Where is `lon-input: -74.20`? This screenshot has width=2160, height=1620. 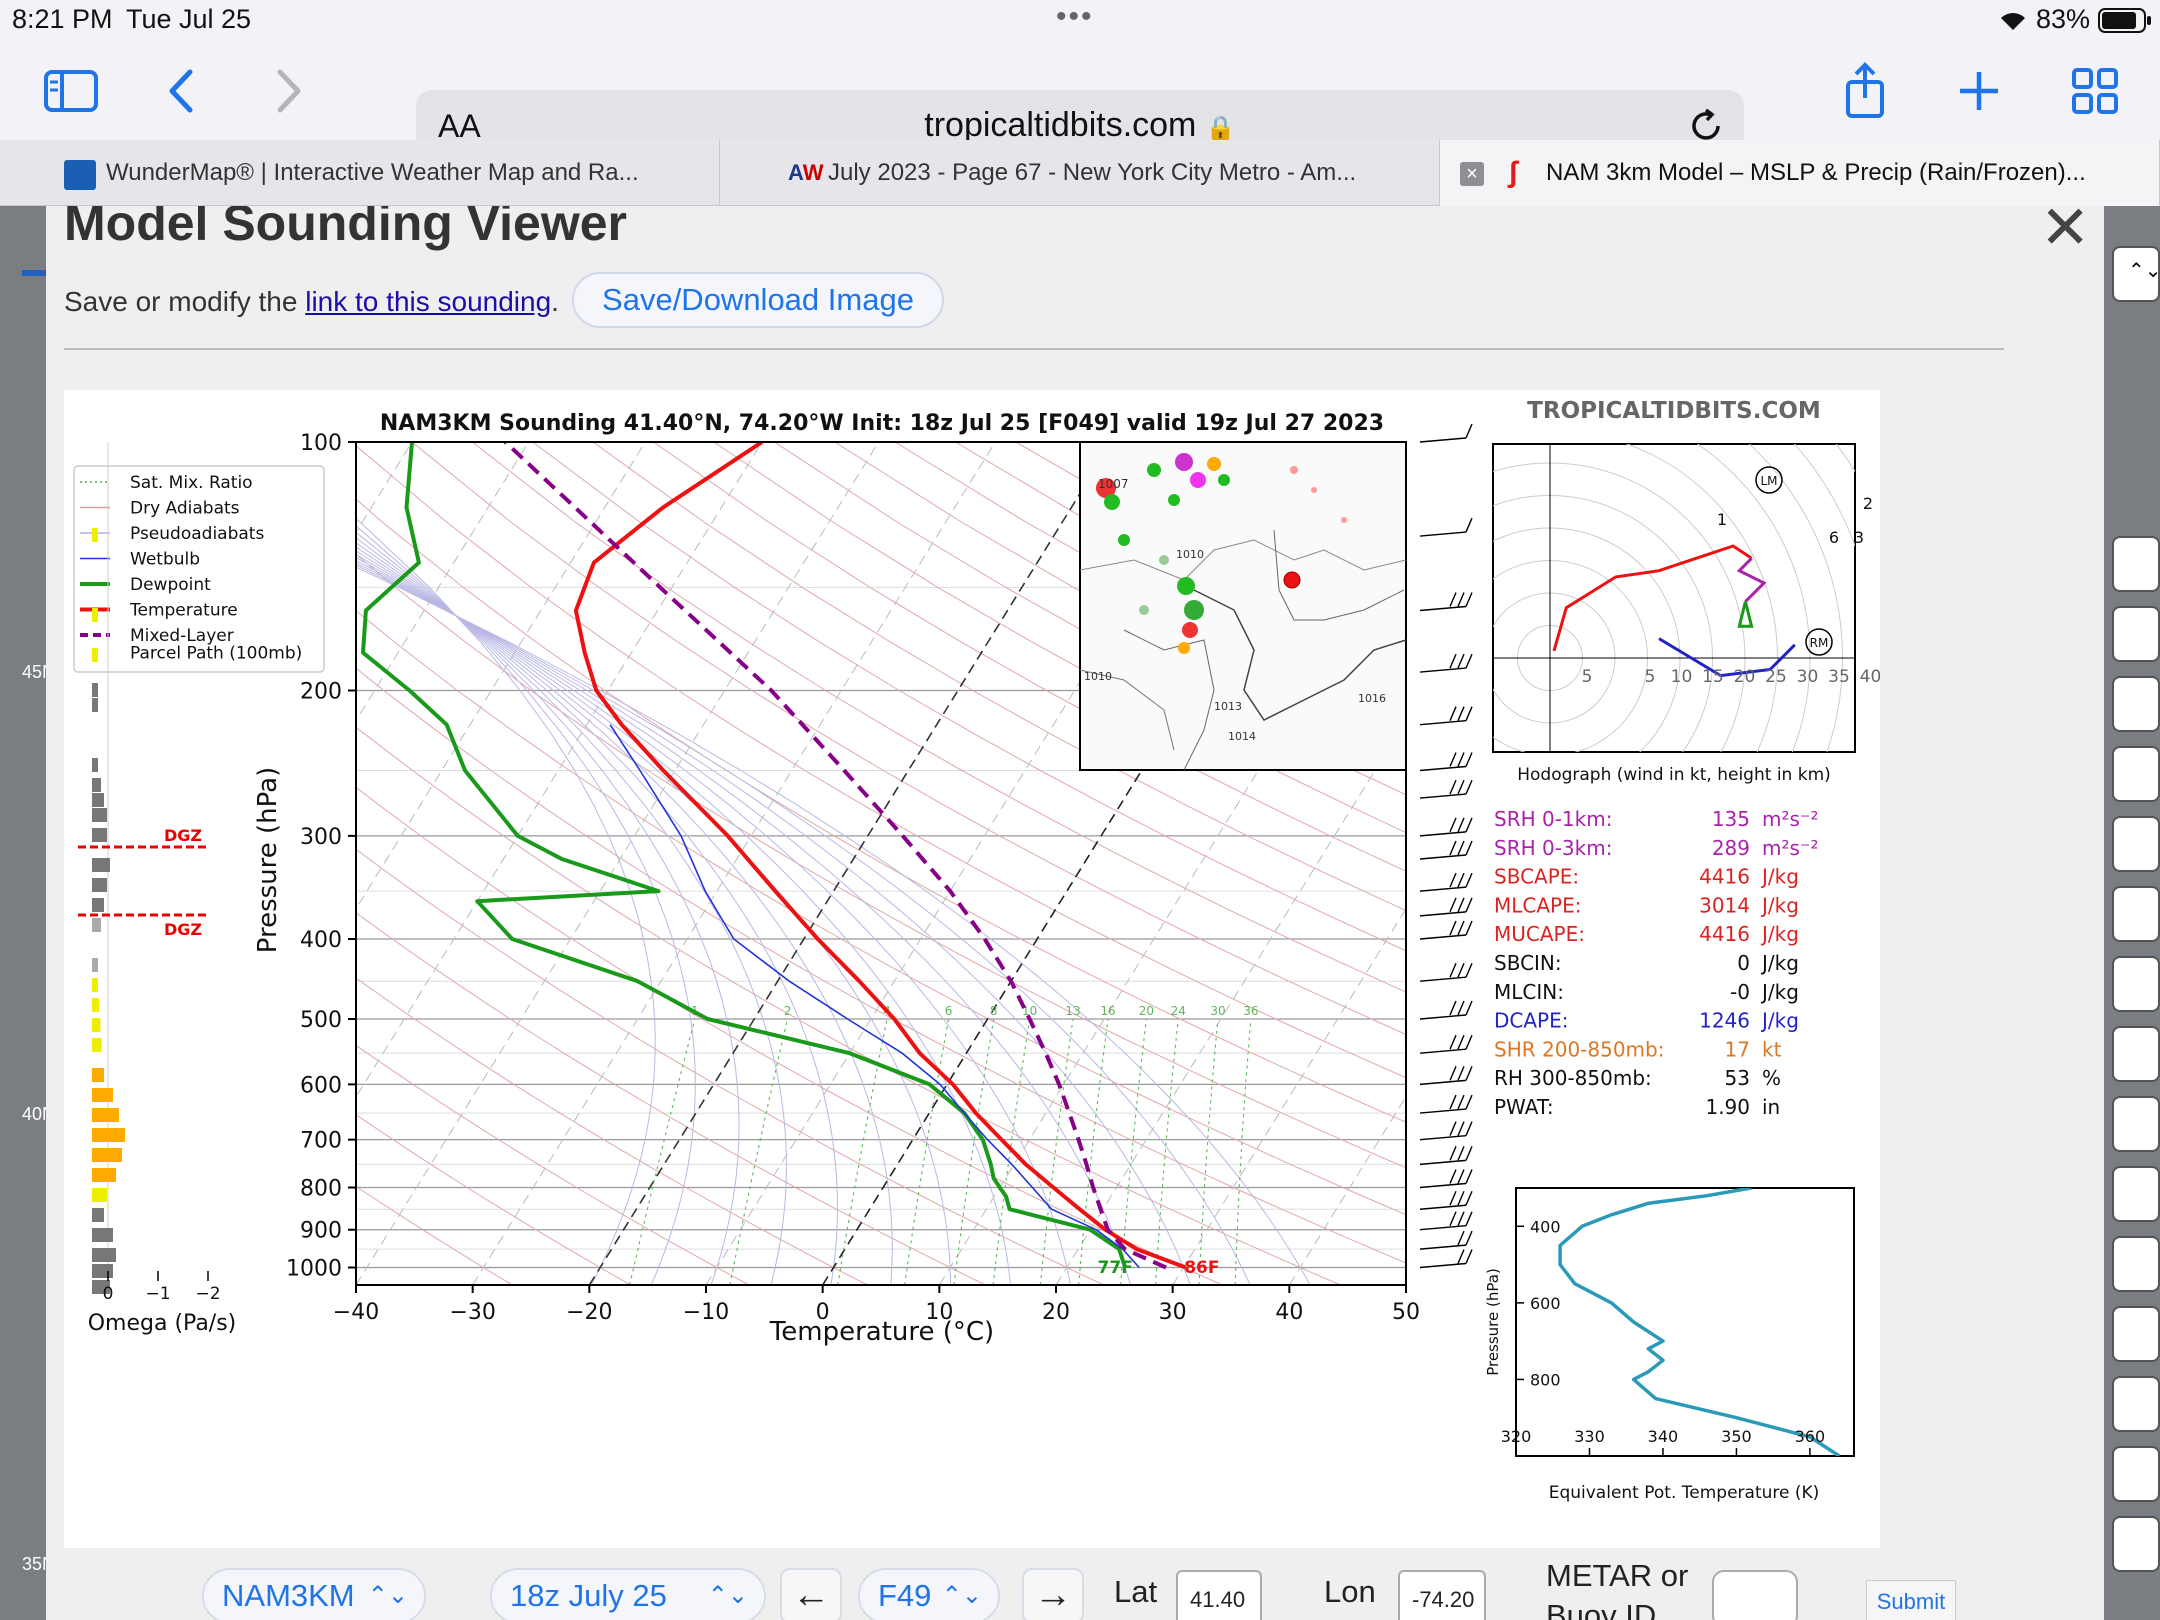 lon-input: -74.20 is located at coordinates (1442, 1595).